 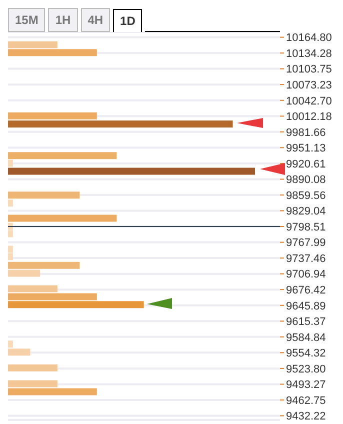 What do you see at coordinates (306, 212) in the screenshot?
I see `y-tick-label: 9829.04` at bounding box center [306, 212].